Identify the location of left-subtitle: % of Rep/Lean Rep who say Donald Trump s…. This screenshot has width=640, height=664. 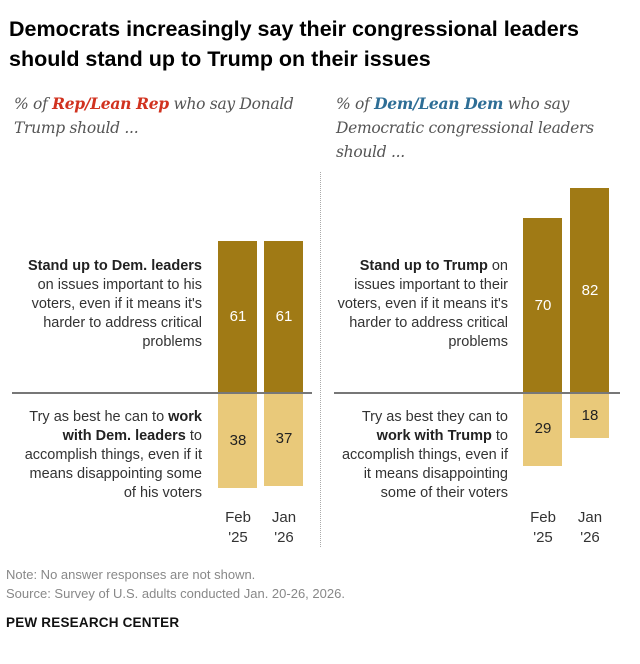
(159, 116).